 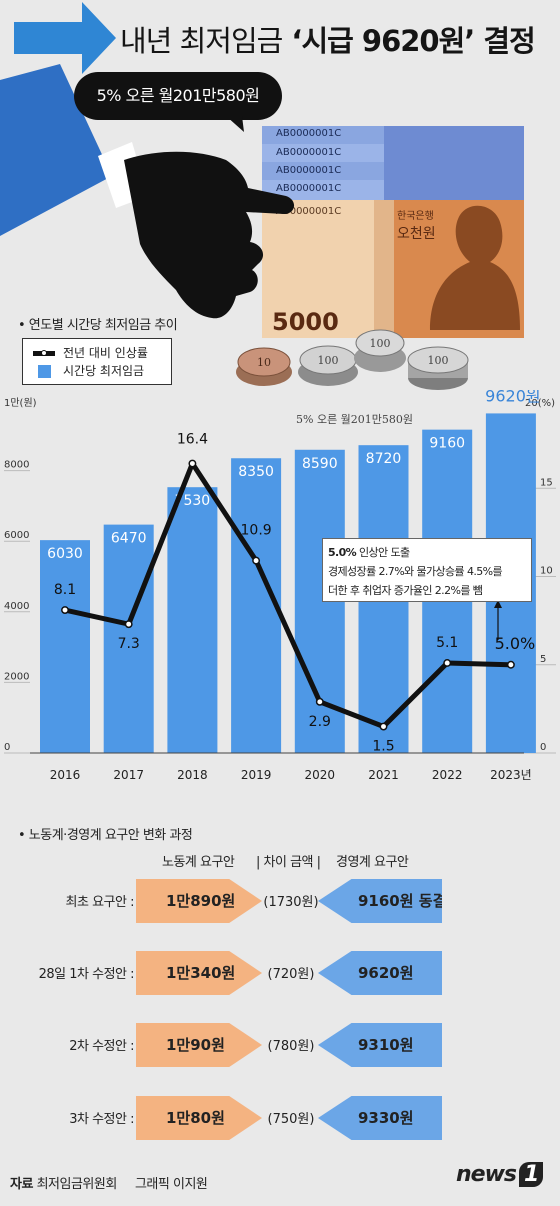 What do you see at coordinates (380, 1045) in the screenshot?
I see `business-arrow-3: 9310원` at bounding box center [380, 1045].